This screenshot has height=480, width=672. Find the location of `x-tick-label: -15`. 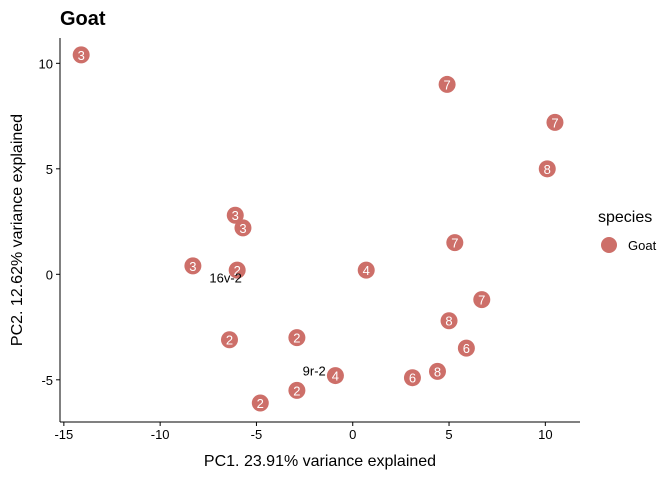

x-tick-label: -15 is located at coordinates (63, 434).